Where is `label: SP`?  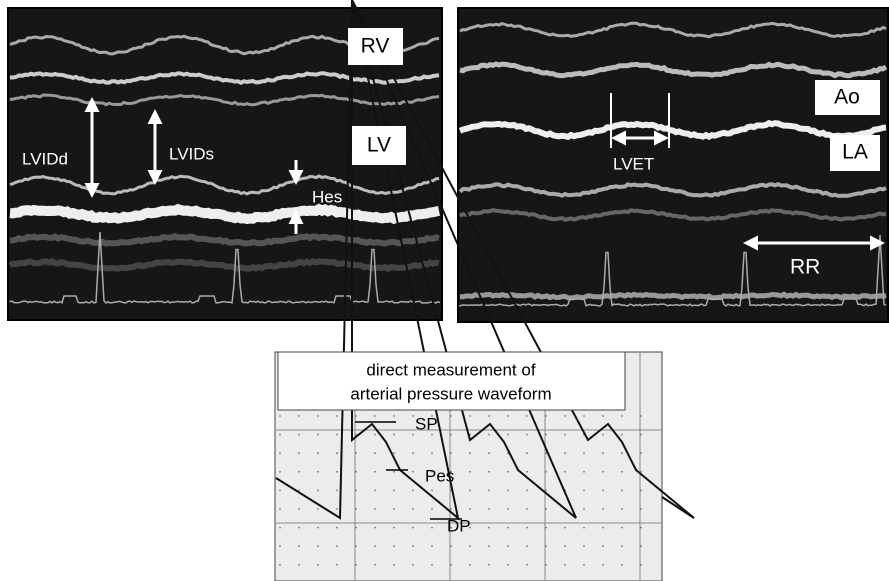 label: SP is located at coordinates (426, 423).